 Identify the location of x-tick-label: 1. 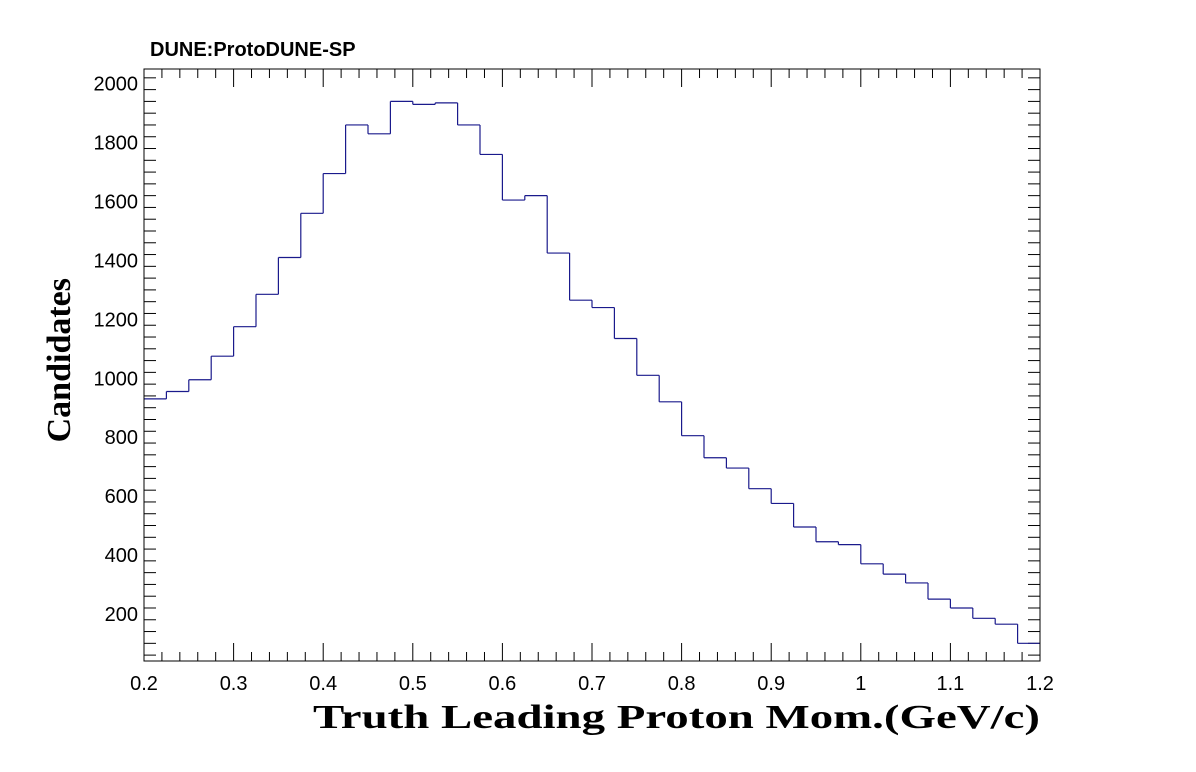
(860, 684).